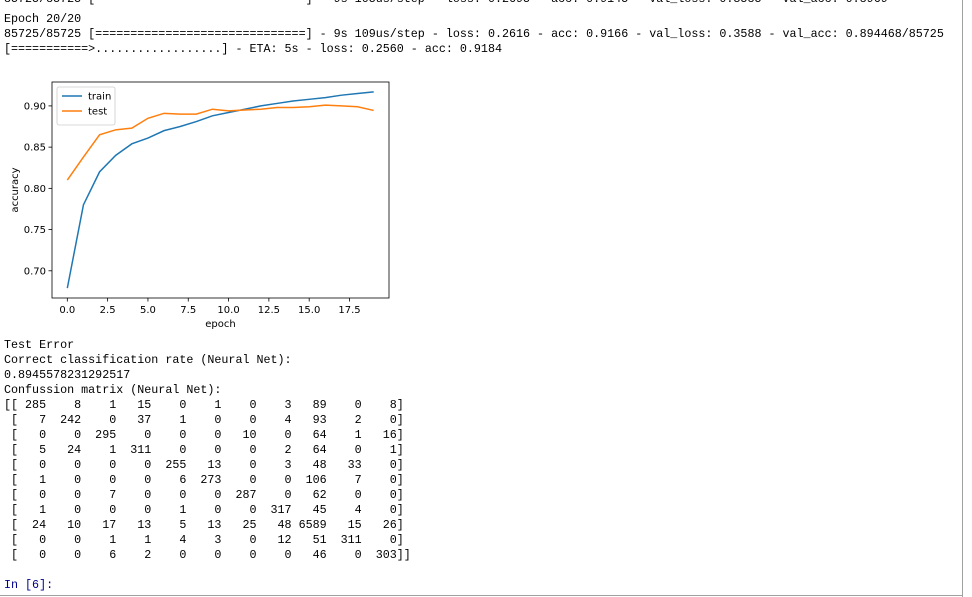 Image resolution: width=972 pixels, height=597 pixels. What do you see at coordinates (204, 420) in the screenshot?
I see `console-line: [ 7 242 0 37 1 0 0 4 93 2 0]` at bounding box center [204, 420].